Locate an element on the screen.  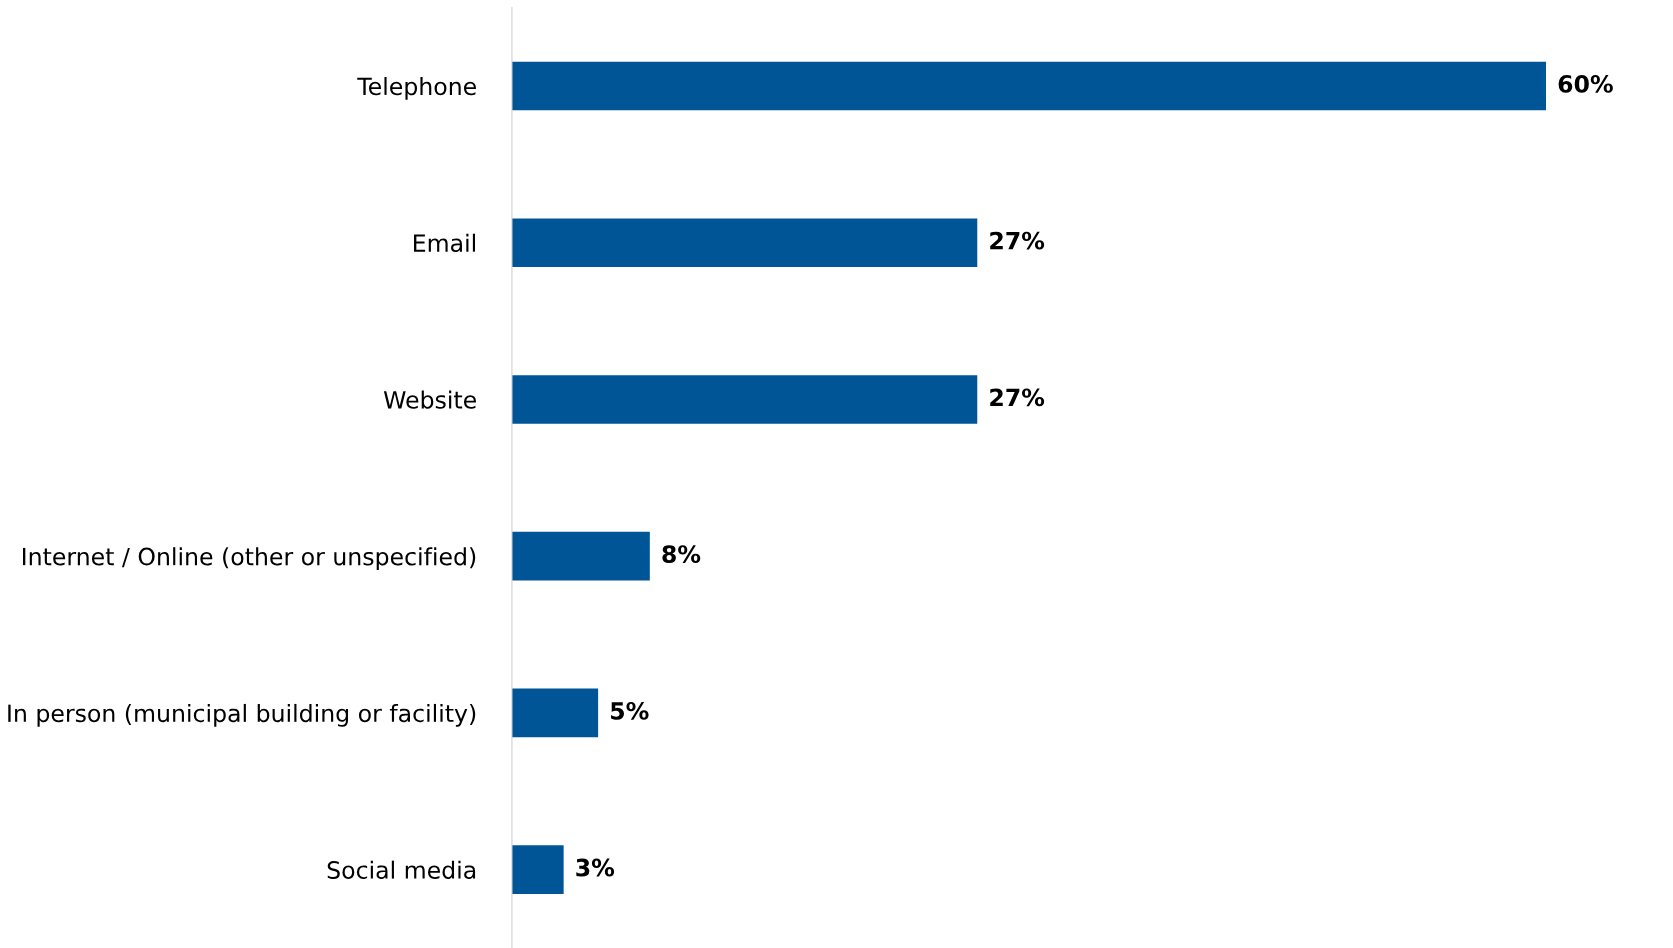
y-tick-label: Internet / Online (other or unspecified) is located at coordinates (249, 559).